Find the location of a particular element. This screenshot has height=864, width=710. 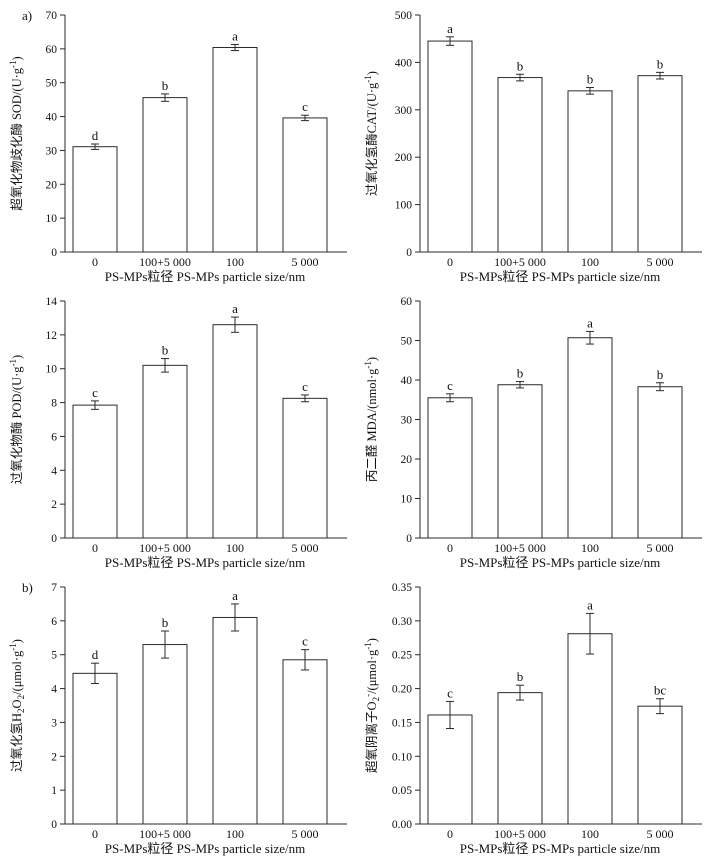

y-tick-label: 12 is located at coordinates (52, 336).